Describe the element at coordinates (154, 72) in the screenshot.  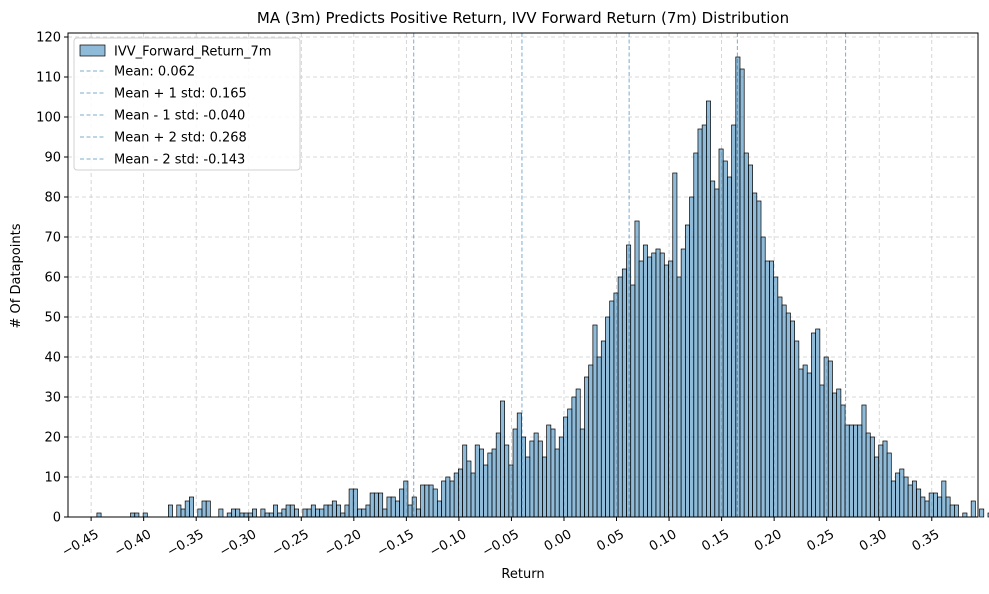
I see `legend-label: Mean: 0.062` at that location.